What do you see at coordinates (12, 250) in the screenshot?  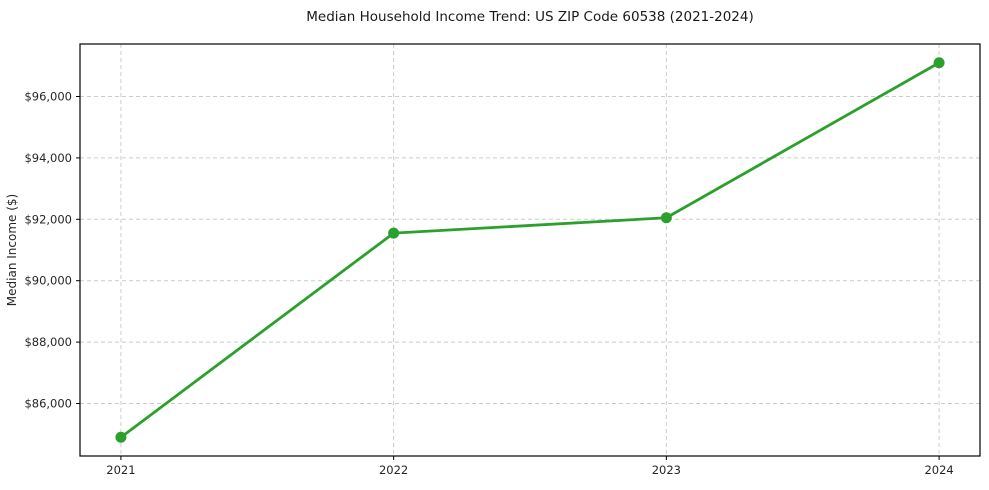 I see `y-axis-label: Median Income ($)` at bounding box center [12, 250].